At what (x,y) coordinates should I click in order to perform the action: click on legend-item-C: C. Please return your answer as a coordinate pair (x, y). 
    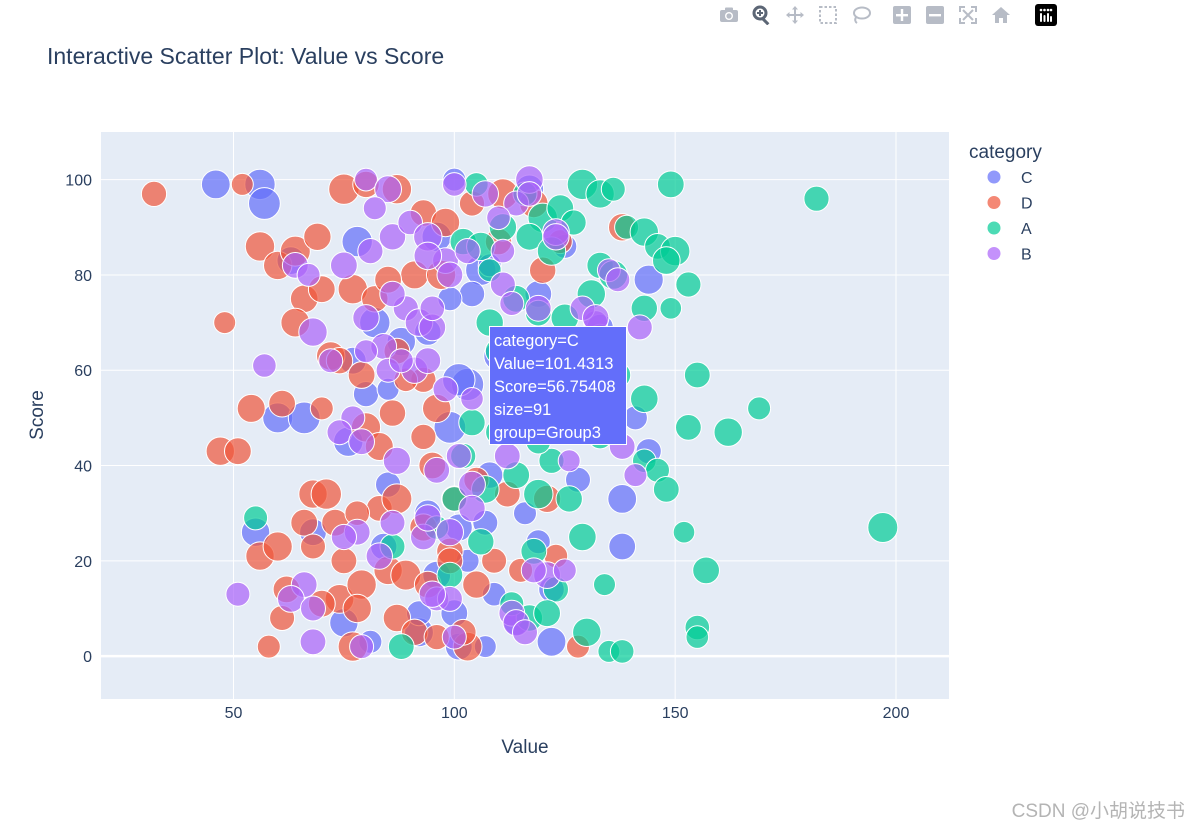
    Looking at the image, I should click on (1009, 178).